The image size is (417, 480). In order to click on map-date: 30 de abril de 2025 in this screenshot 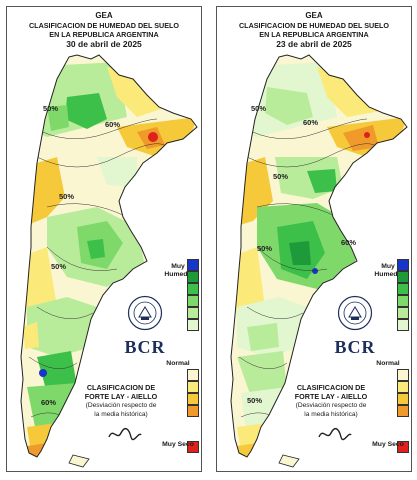, I will do `click(104, 43)`.